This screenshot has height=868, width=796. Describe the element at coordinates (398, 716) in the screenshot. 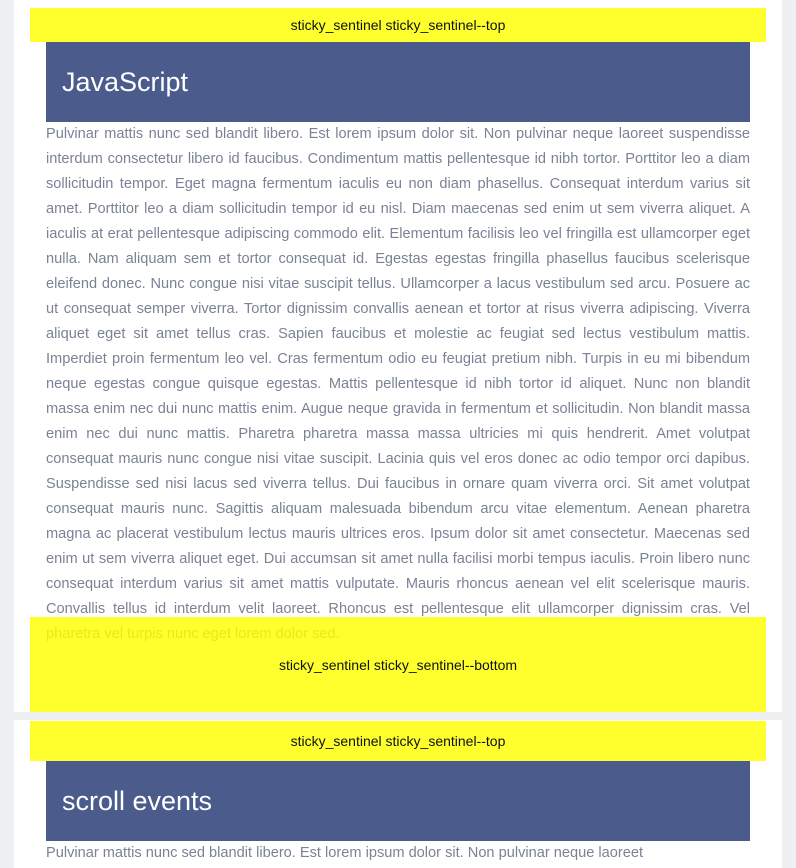

I see `section-divider` at that location.